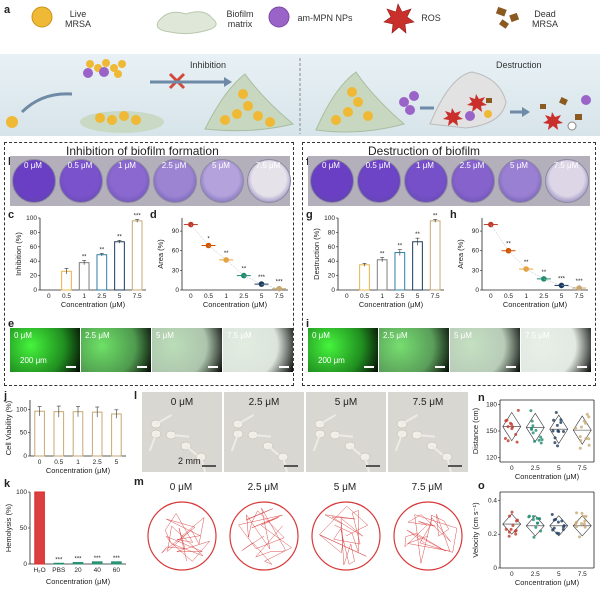 This screenshot has width=600, height=591. I want to click on chart-o-xtick-label-1: 2.5, so click(535, 574).